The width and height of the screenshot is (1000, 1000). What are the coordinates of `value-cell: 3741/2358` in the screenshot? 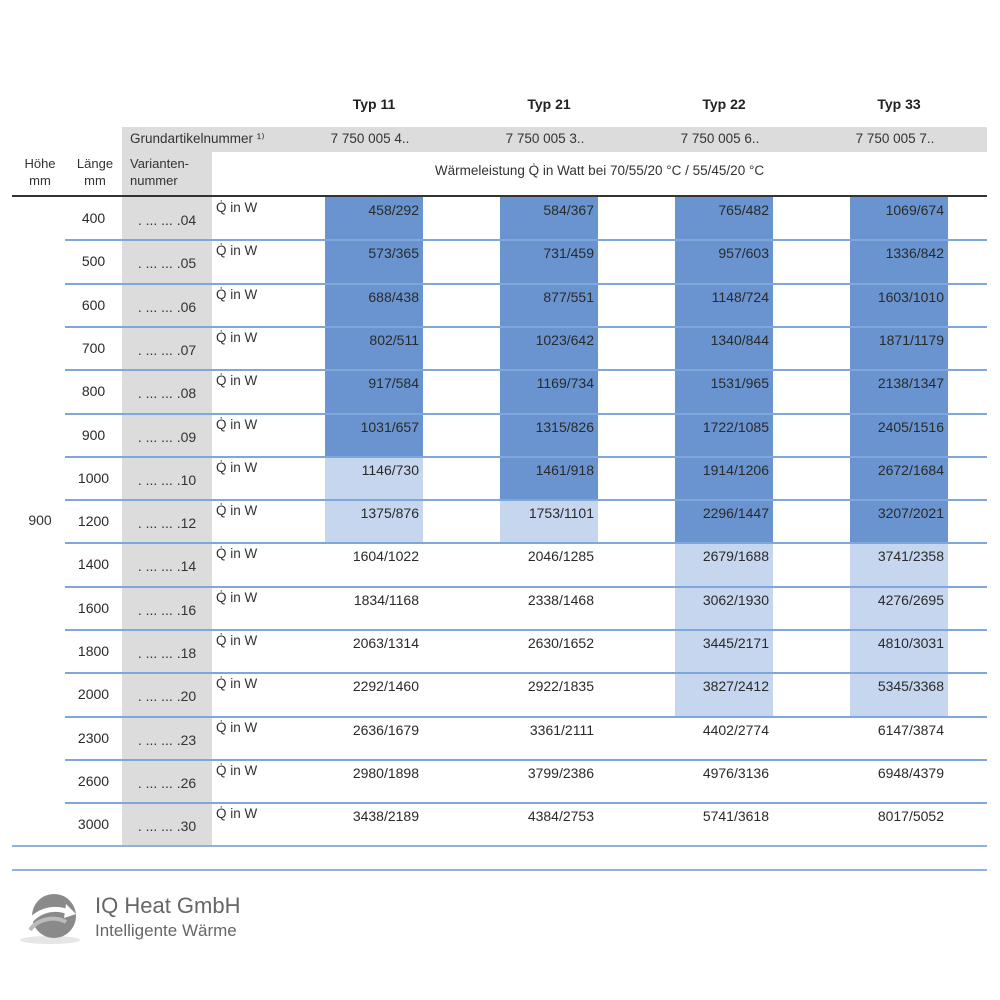 It's located at (899, 565).